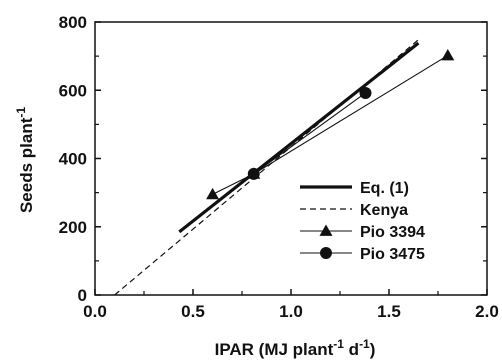  I want to click on y-axis-title: Seeds plant-1, so click(25, 160).